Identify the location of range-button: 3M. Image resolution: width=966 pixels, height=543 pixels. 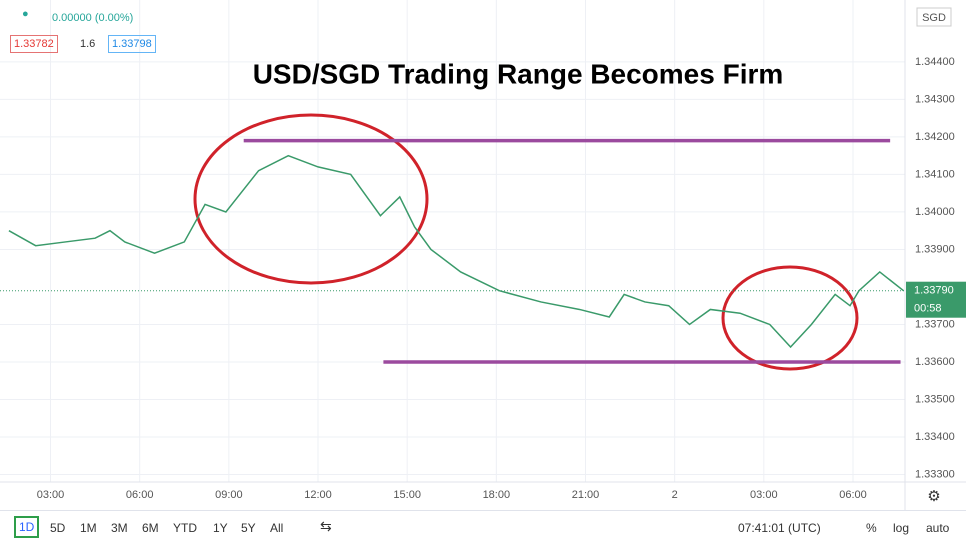
(119, 528).